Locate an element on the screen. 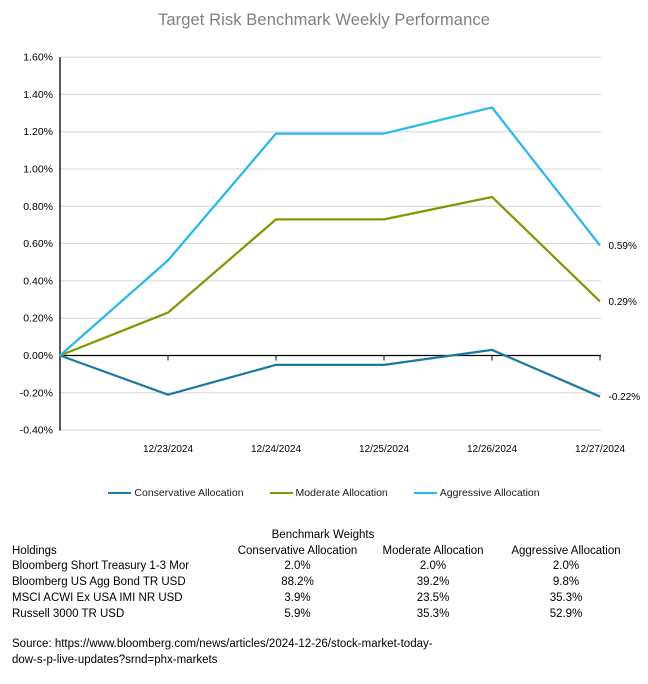  holding-name: Bloomberg US Agg Bond TR USD is located at coordinates (99, 582).